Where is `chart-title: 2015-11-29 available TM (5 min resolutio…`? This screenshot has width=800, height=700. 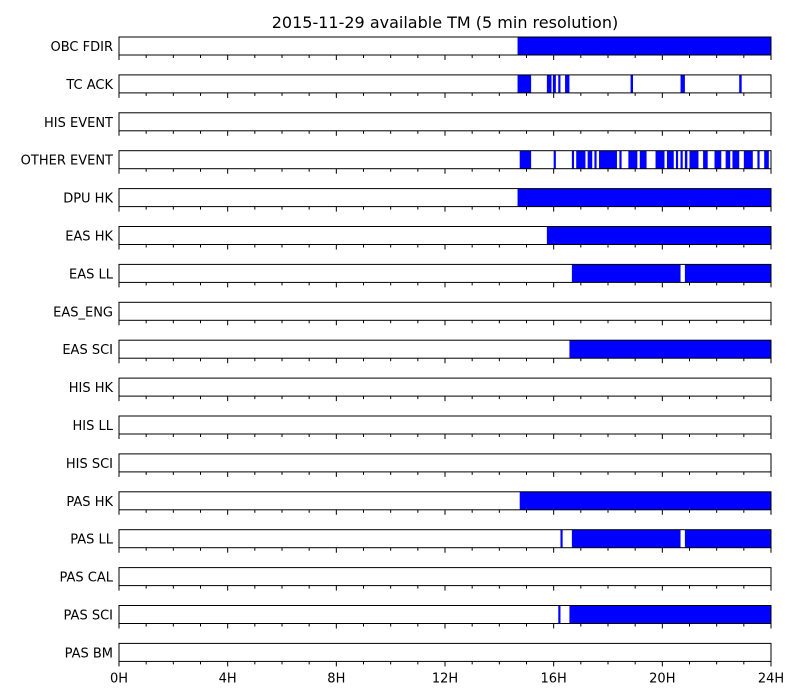
chart-title: 2015-11-29 available TM (5 min resolutio… is located at coordinates (445, 22).